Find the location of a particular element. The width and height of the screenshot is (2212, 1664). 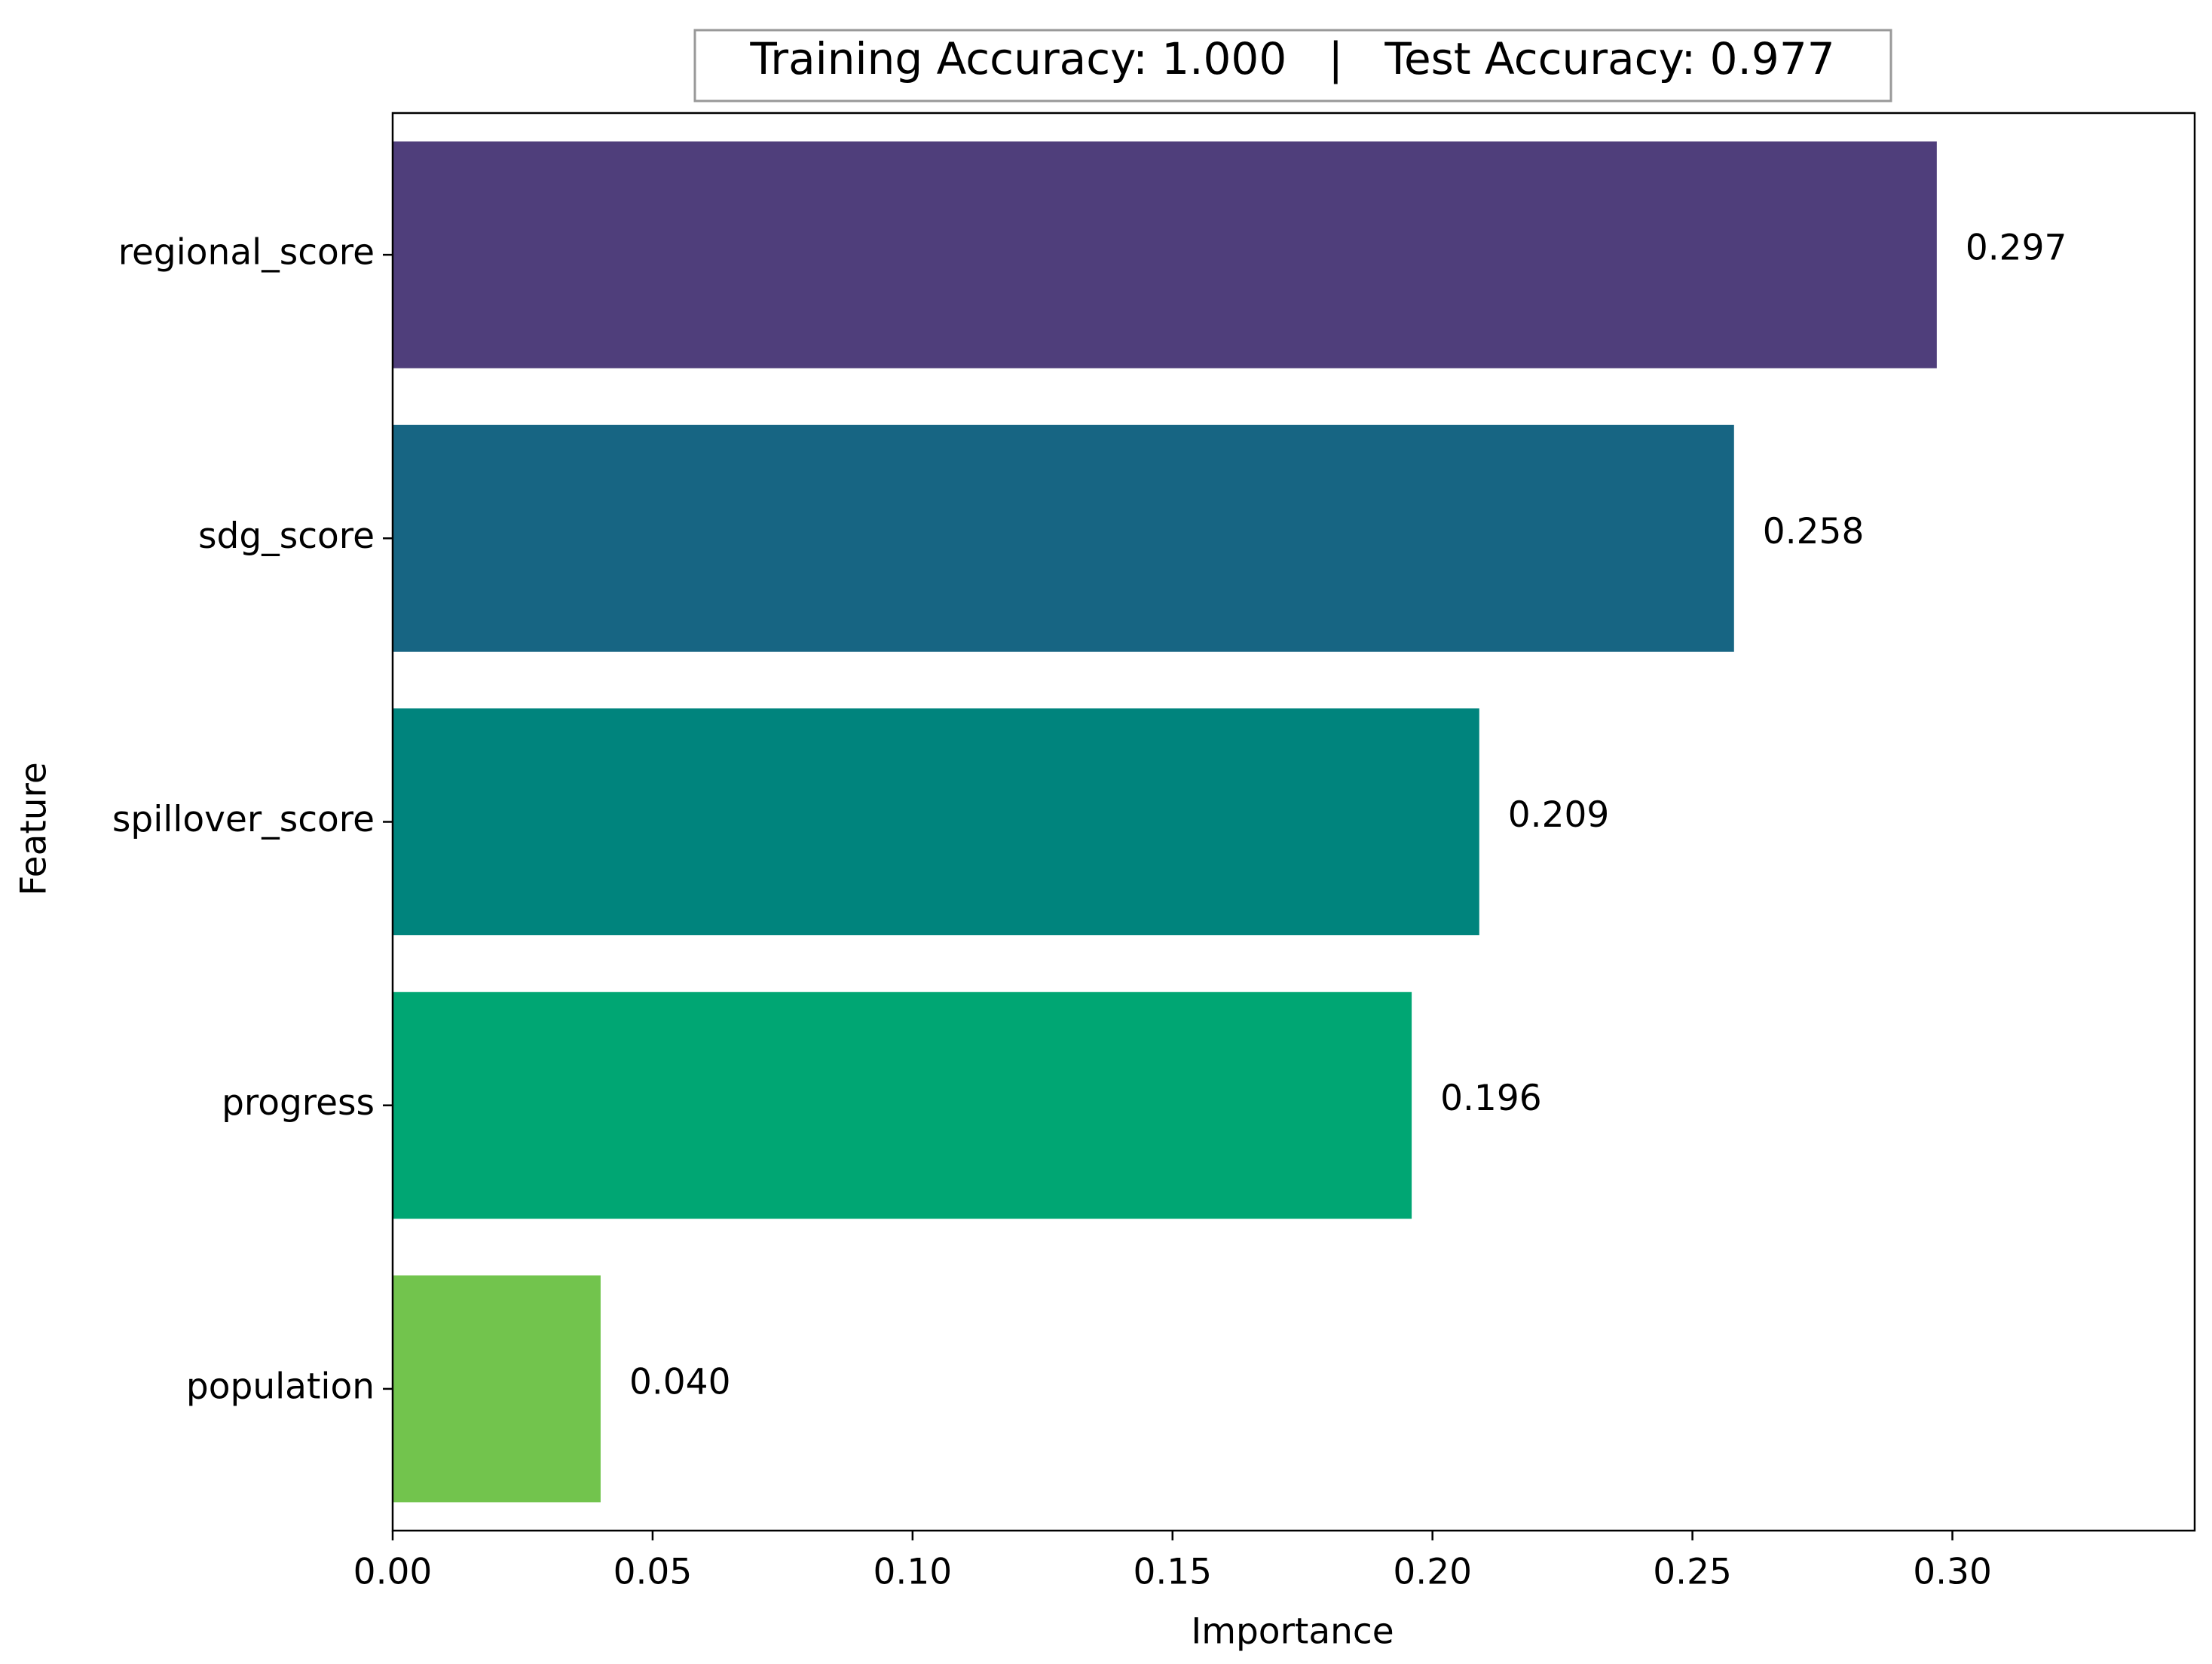

value-label: 0.040 is located at coordinates (680, 1381).